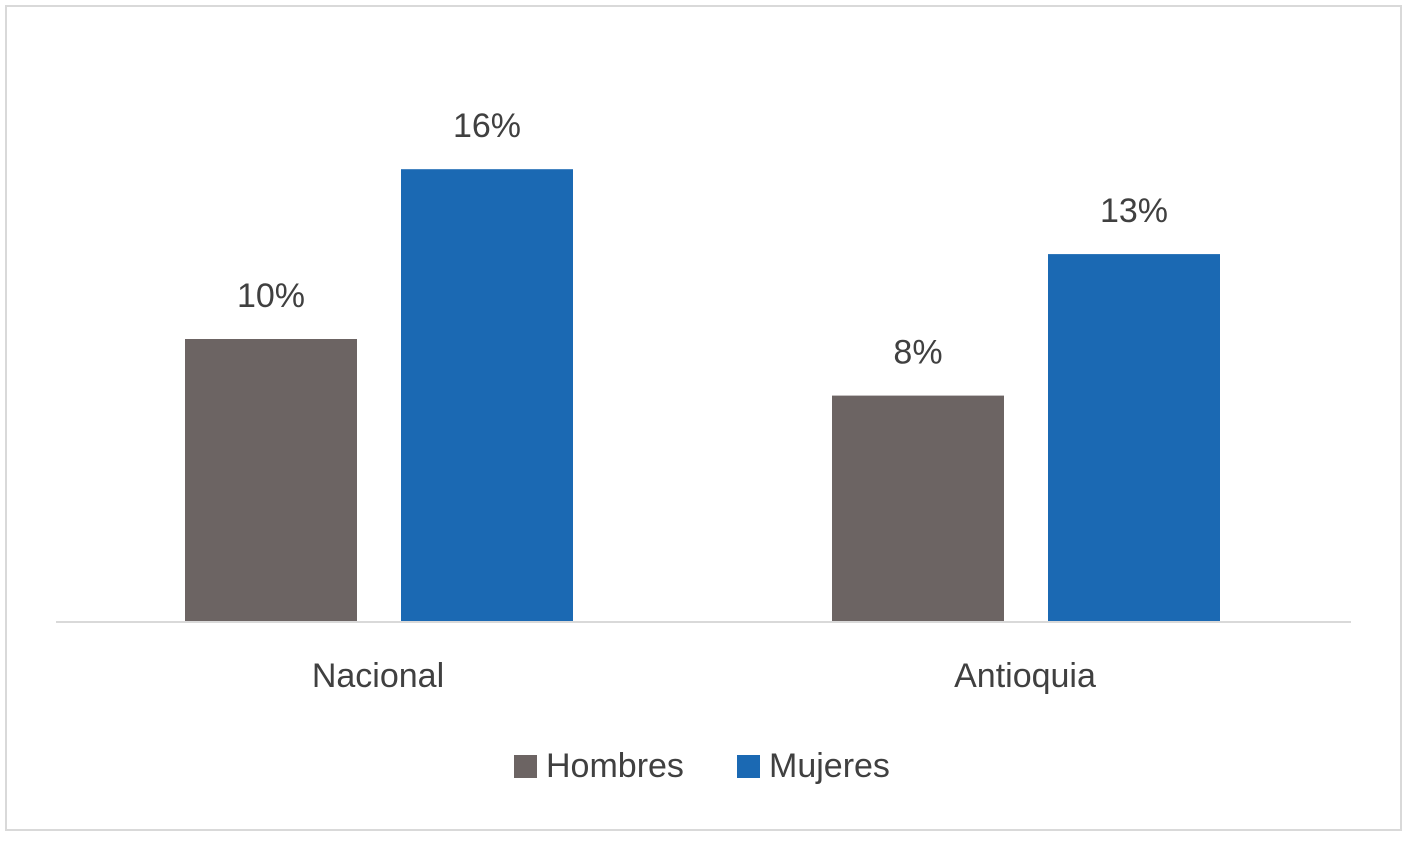 This screenshot has width=1411, height=843. What do you see at coordinates (271, 480) in the screenshot?
I see `bar-hombres-nacional` at bounding box center [271, 480].